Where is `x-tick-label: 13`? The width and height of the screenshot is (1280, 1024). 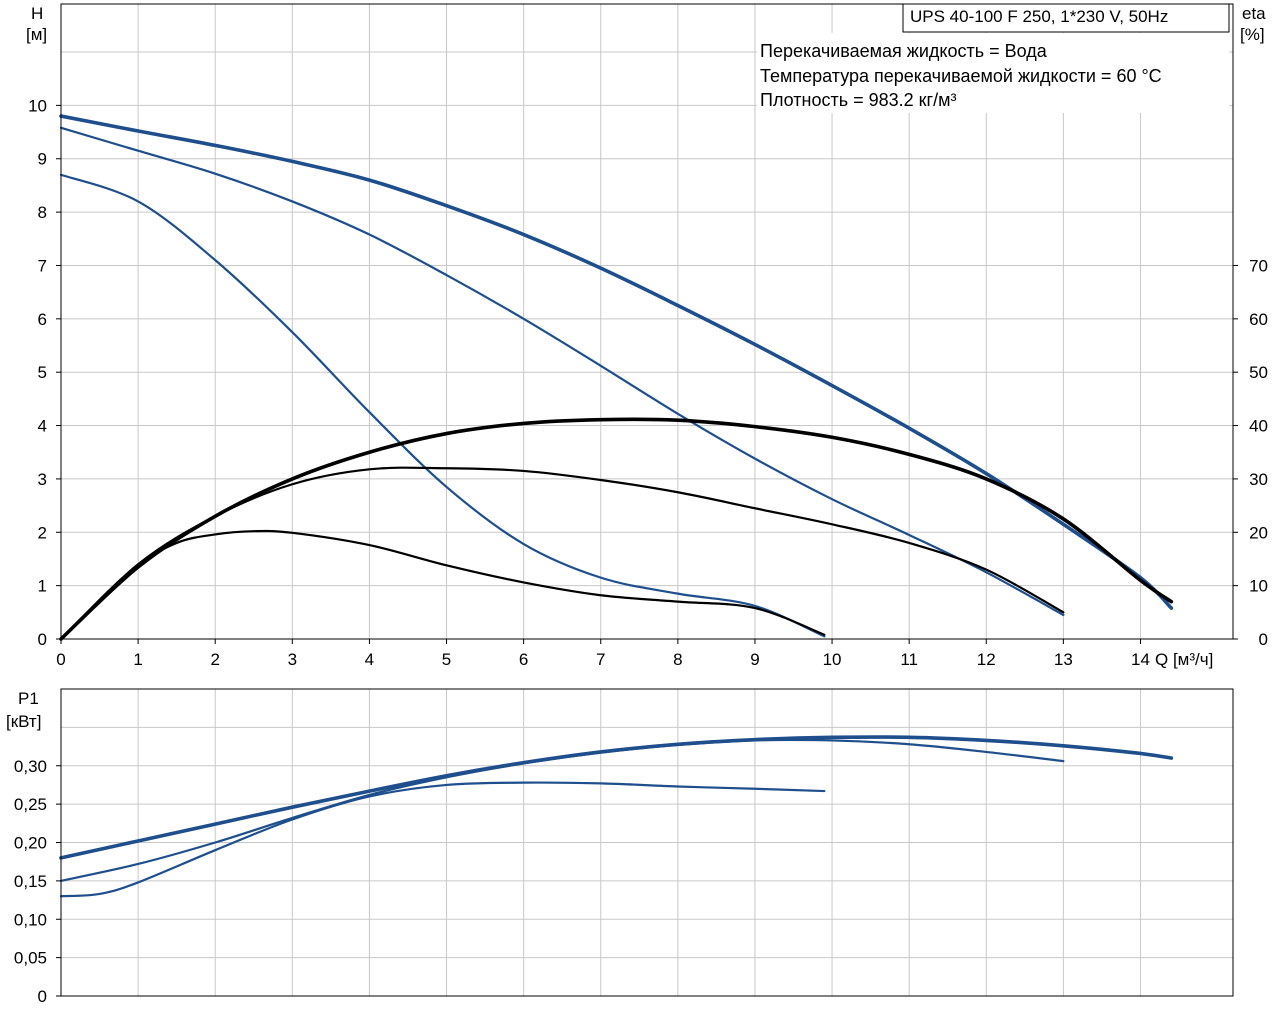
x-tick-label: 13 is located at coordinates (1063, 659).